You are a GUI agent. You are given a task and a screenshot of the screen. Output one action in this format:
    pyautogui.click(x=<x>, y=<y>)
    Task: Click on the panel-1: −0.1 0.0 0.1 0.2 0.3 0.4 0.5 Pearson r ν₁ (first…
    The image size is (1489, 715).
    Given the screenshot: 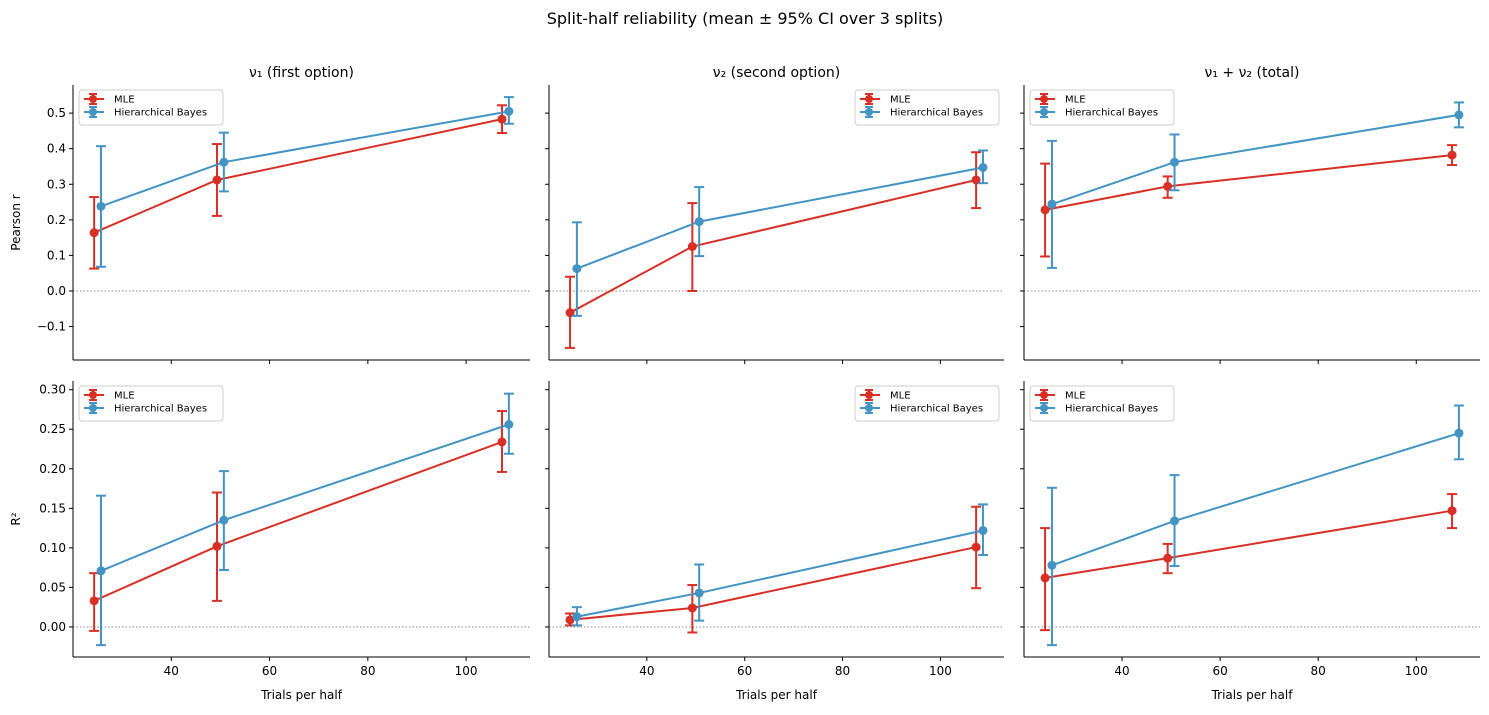 What is the action you would take?
    pyautogui.click(x=269, y=214)
    